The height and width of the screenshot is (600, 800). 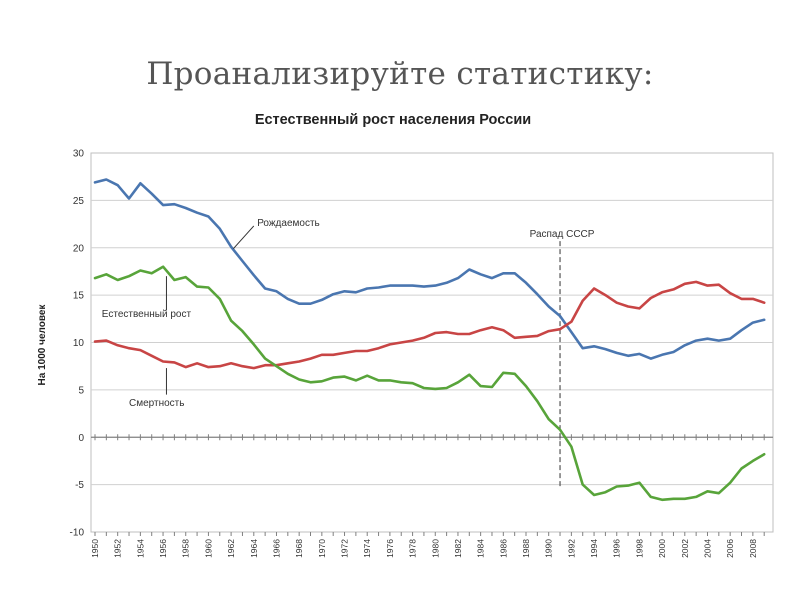 What do you see at coordinates (562, 234) in the screenshot?
I see `annotation-label: Распад СССР` at bounding box center [562, 234].